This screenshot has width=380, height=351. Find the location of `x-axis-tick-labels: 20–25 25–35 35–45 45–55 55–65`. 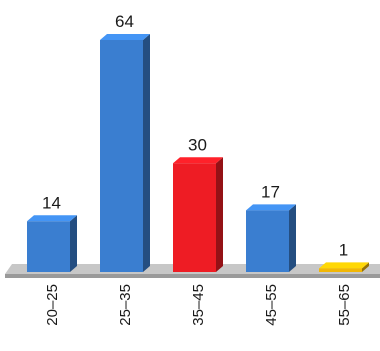

x-axis-tick-labels: 20–25 25–35 35–45 45–55 55–65 is located at coordinates (198, 305).